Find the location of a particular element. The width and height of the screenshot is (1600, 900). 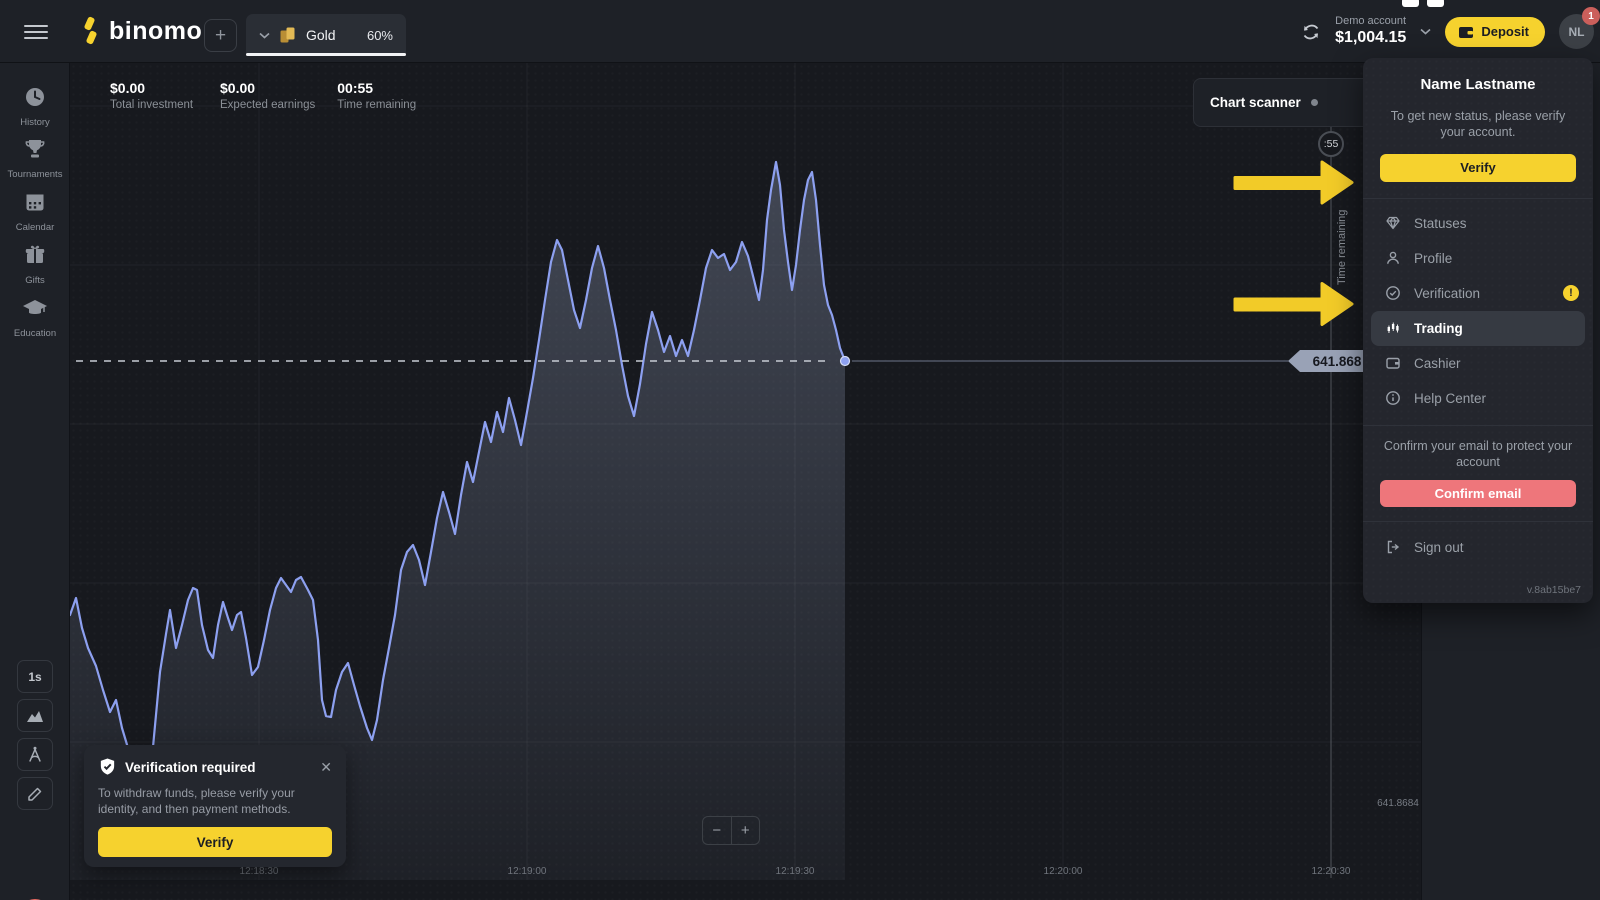

stat-expected-earnings: $0.00 Expected earnings is located at coordinates (267, 95).